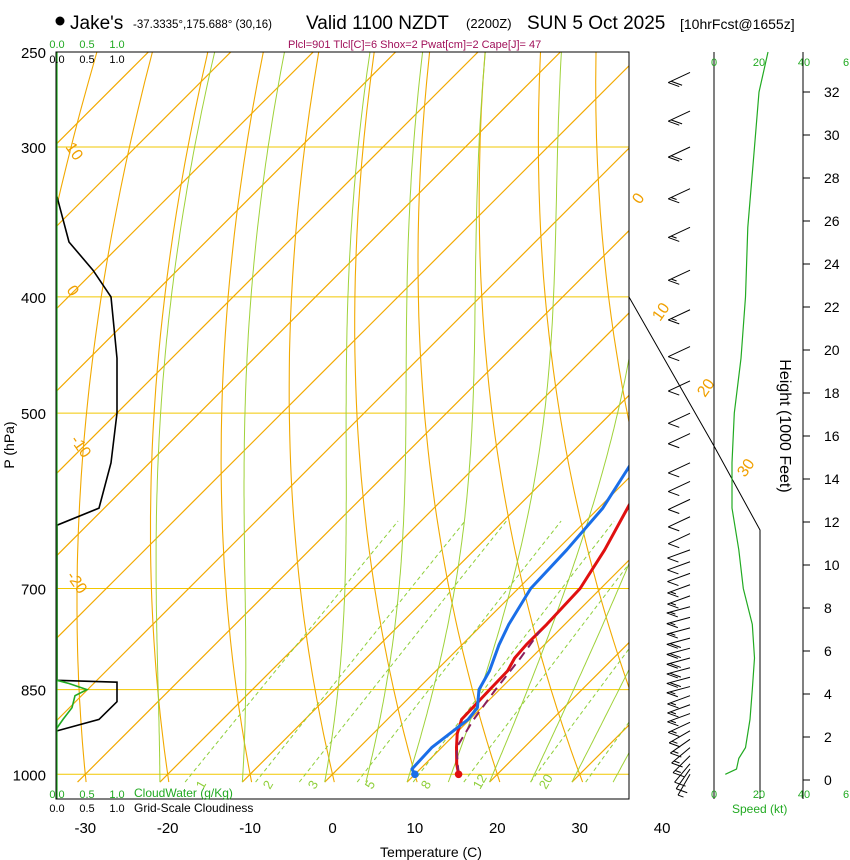  Describe the element at coordinates (694, 425) in the screenshot. I see `wind-panel-edge` at that location.